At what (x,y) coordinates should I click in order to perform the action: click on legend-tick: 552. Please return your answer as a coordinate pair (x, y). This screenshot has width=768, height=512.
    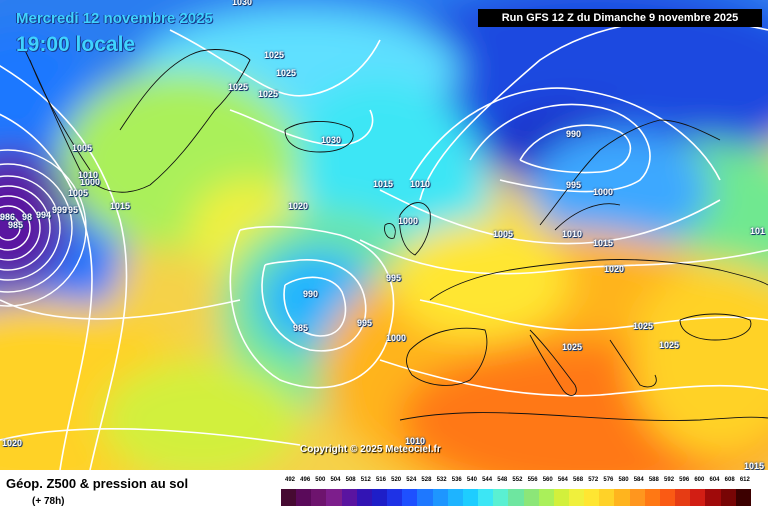
    Looking at the image, I should click on (517, 480).